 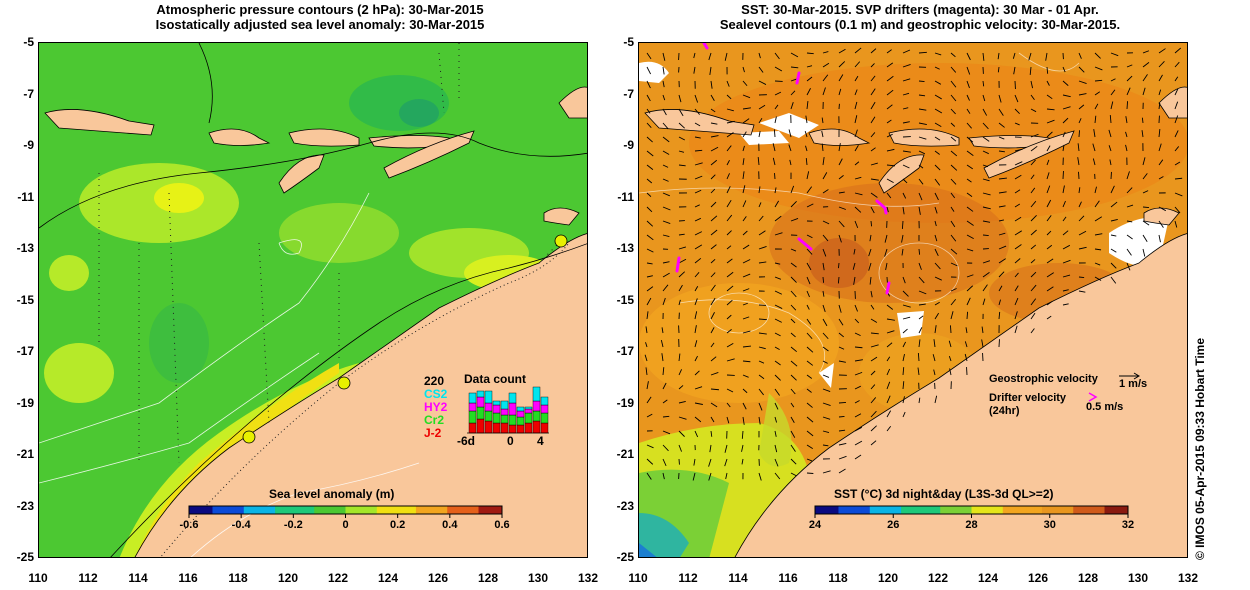 I want to click on drifter-velocity-label: Drifter velocity, so click(x=1028, y=398).